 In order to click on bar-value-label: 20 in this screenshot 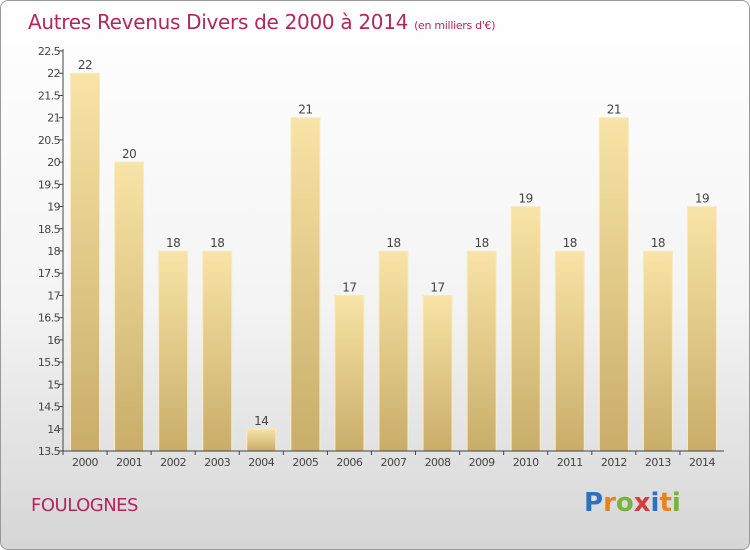, I will do `click(129, 154)`.